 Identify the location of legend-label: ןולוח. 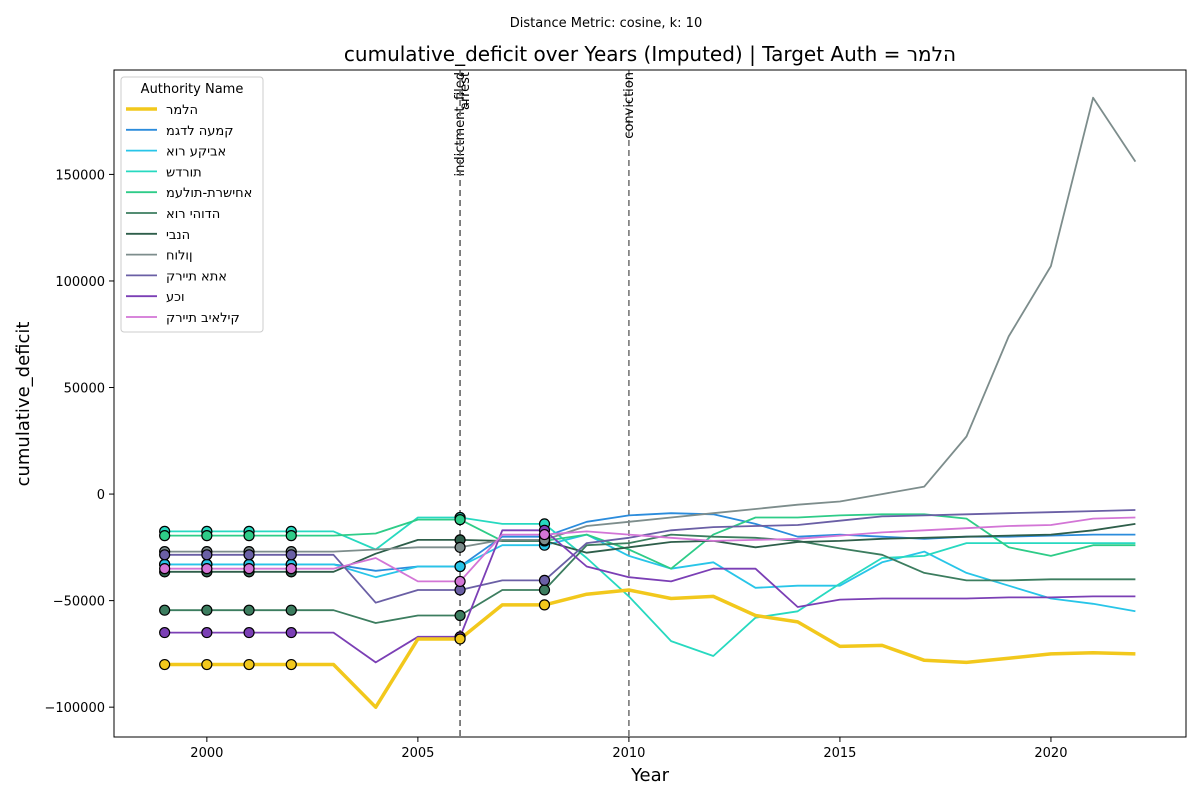
(179, 256).